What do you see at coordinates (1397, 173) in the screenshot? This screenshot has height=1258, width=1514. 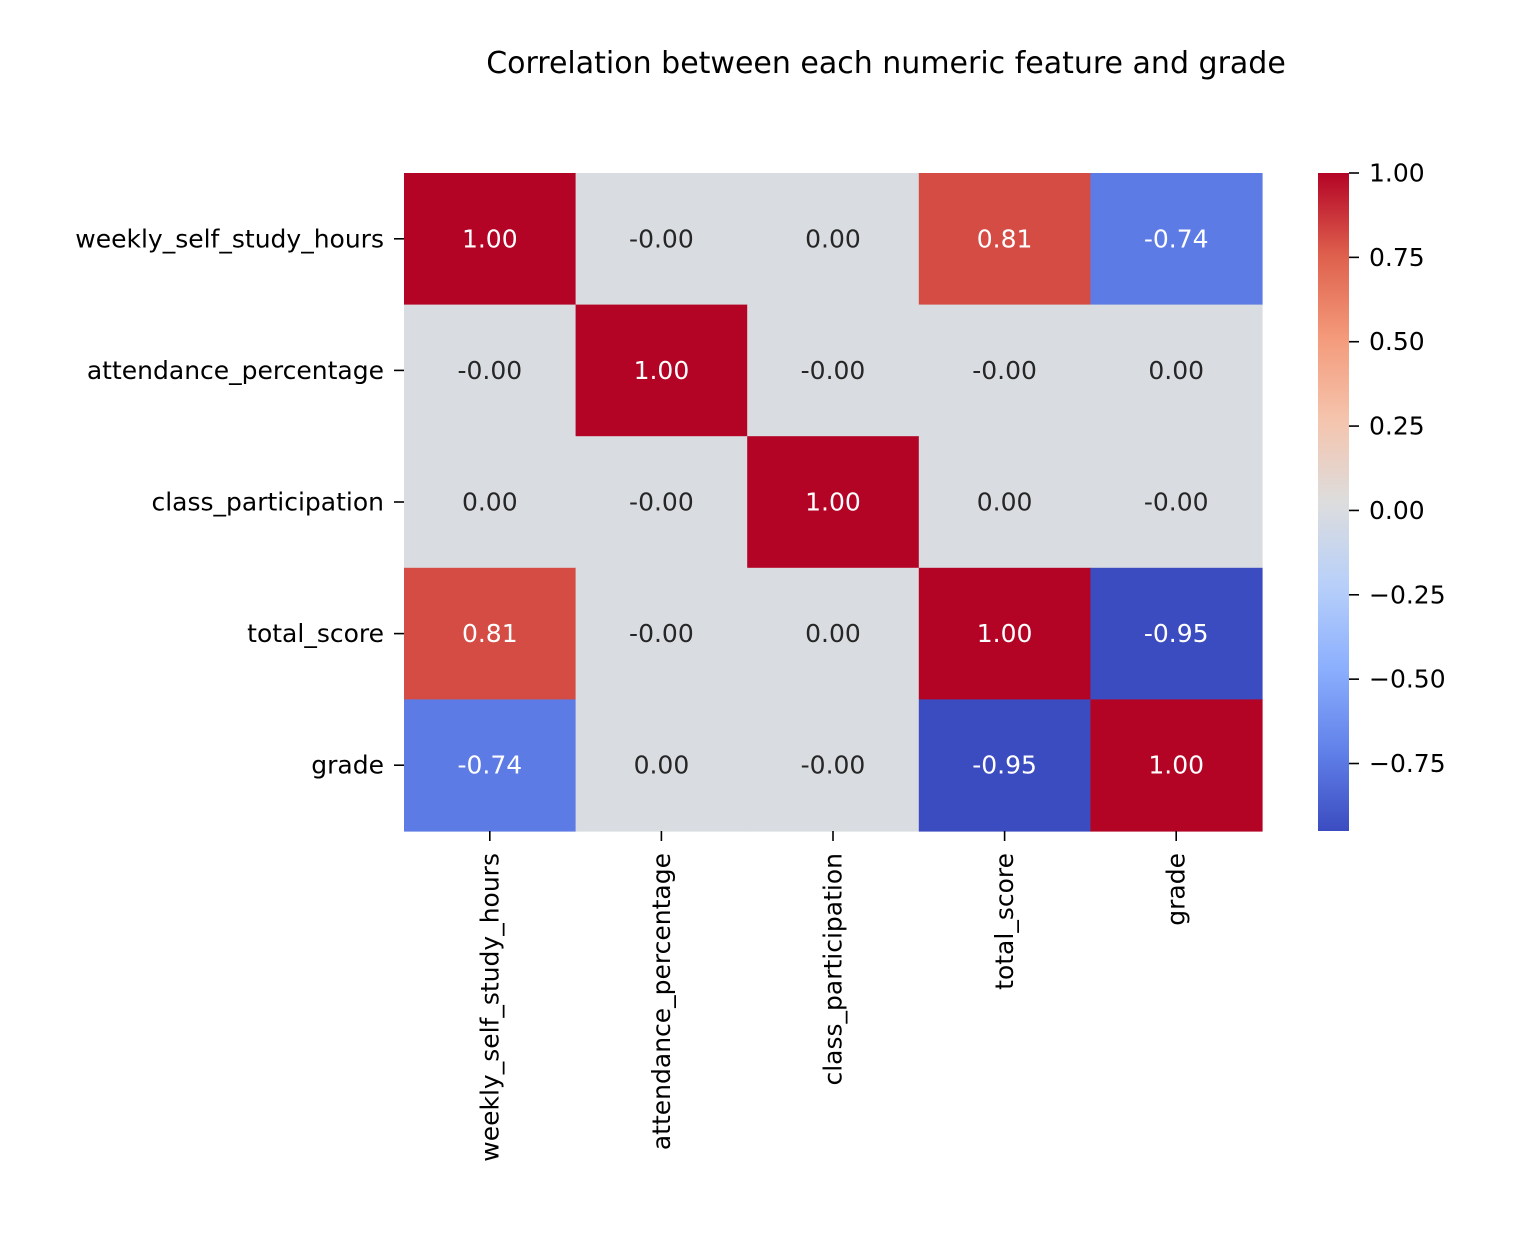 I see `colorbar-tick-label: 1.00` at bounding box center [1397, 173].